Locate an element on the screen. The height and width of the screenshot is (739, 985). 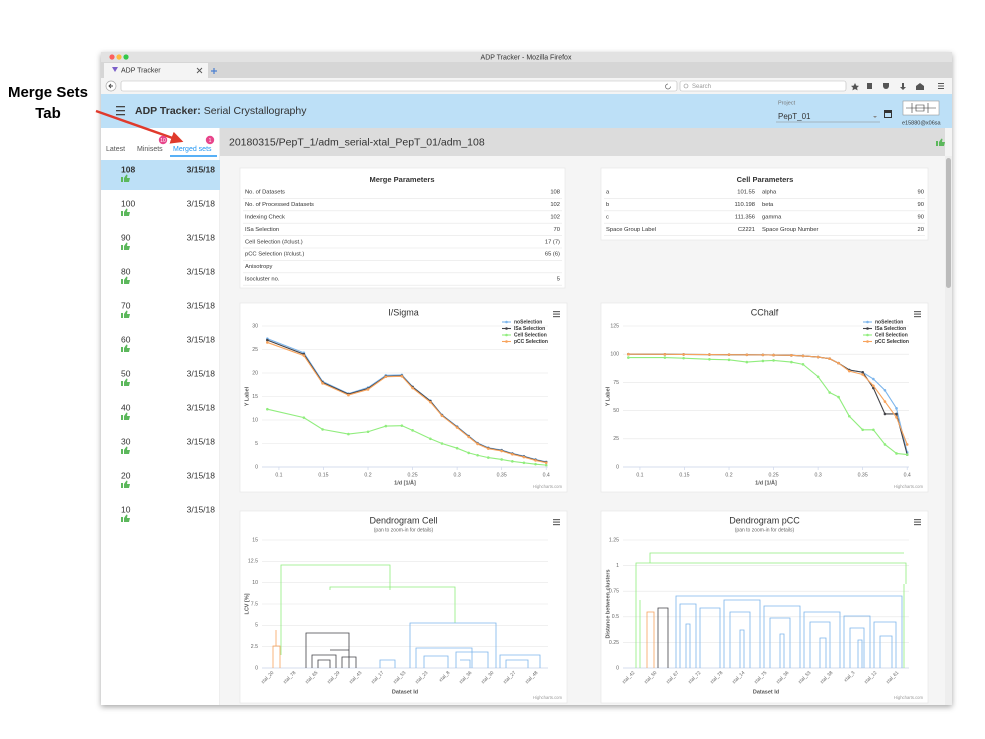
tab-badge-count: 10 is located at coordinates (163, 141).